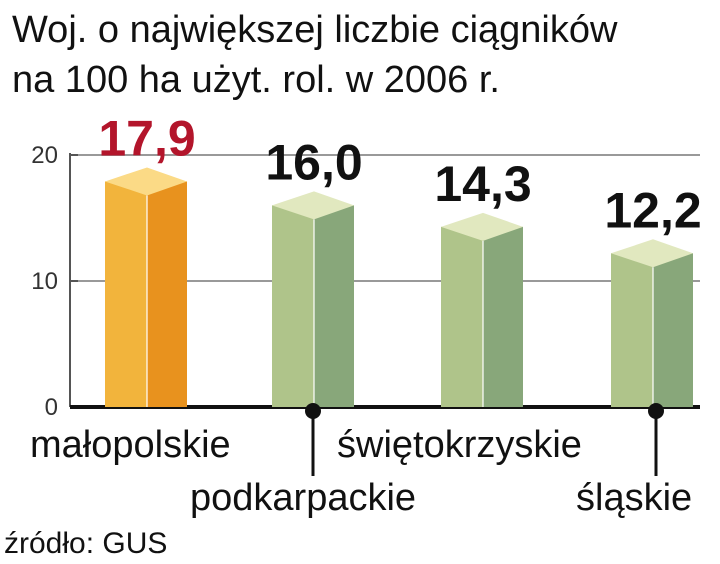  What do you see at coordinates (303, 498) in the screenshot?
I see `category-label: podkarpackie` at bounding box center [303, 498].